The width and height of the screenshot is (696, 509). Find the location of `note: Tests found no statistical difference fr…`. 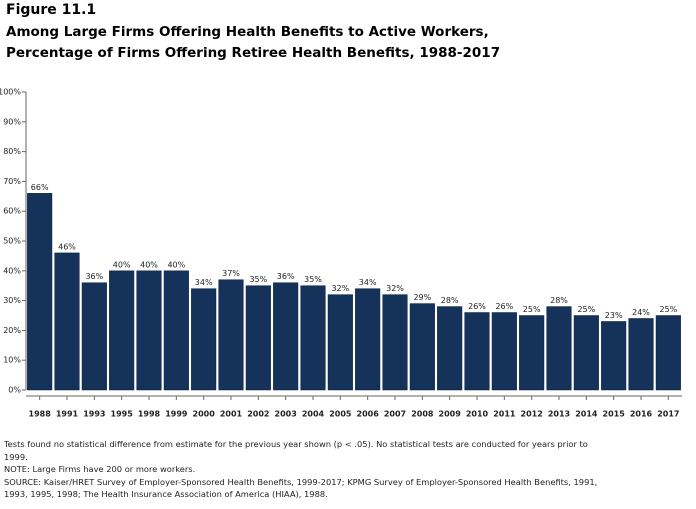

note: Tests found no statistical difference fr… is located at coordinates (296, 450).